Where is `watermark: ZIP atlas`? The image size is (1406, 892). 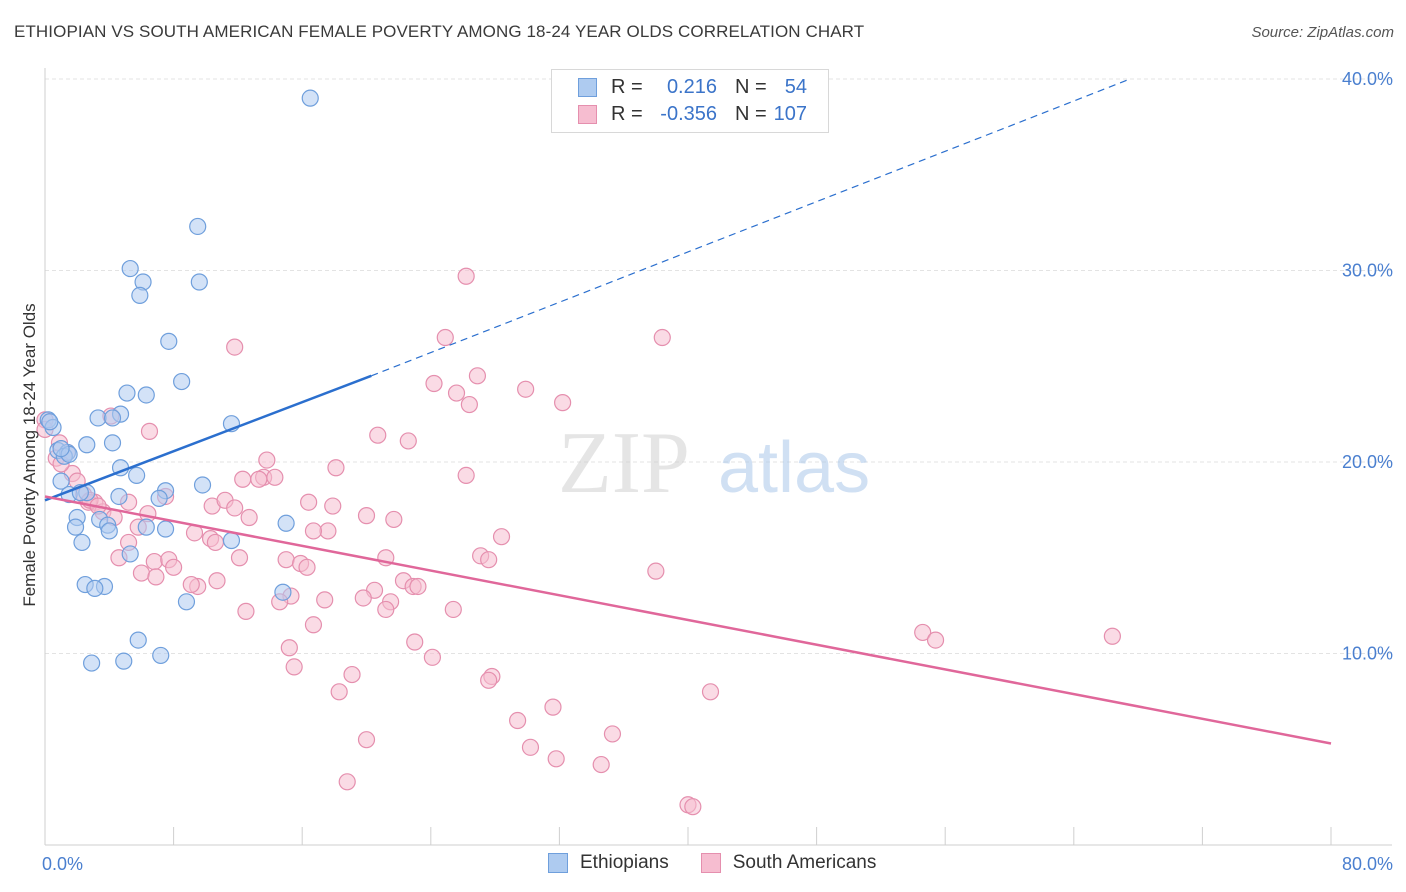 watermark: ZIP atlas is located at coordinates (714, 463).